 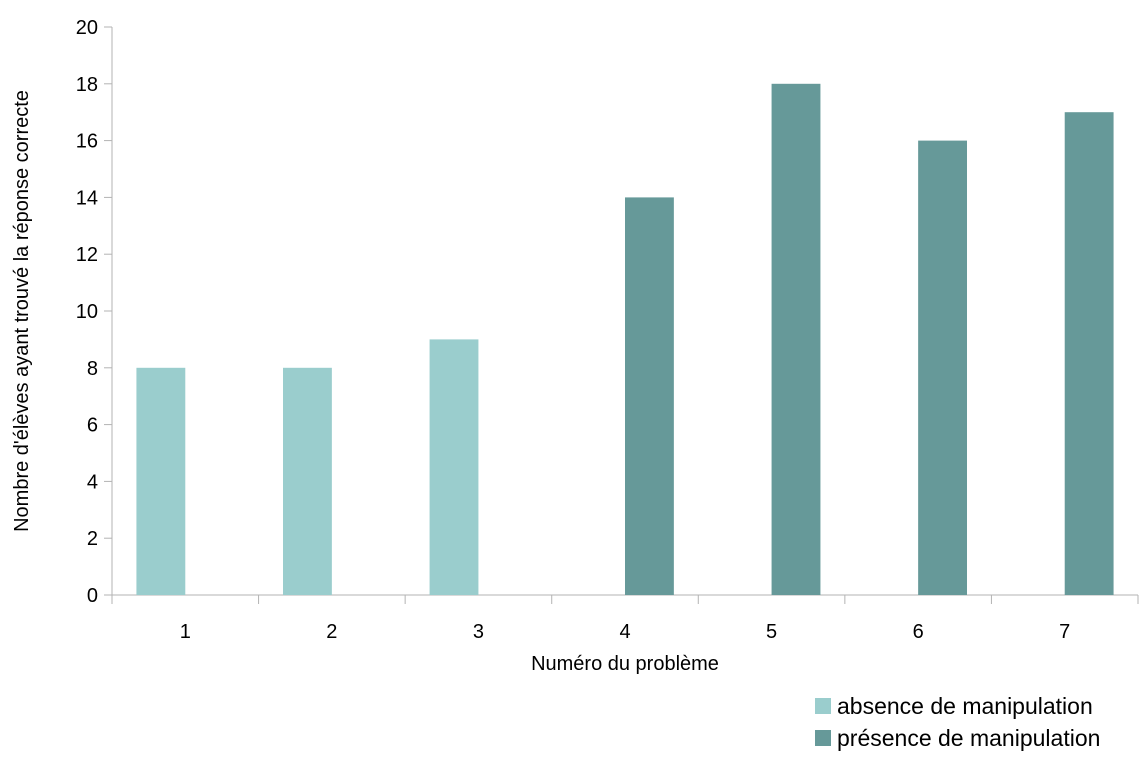 What do you see at coordinates (87, 142) in the screenshot?
I see `y-tick-label: 16` at bounding box center [87, 142].